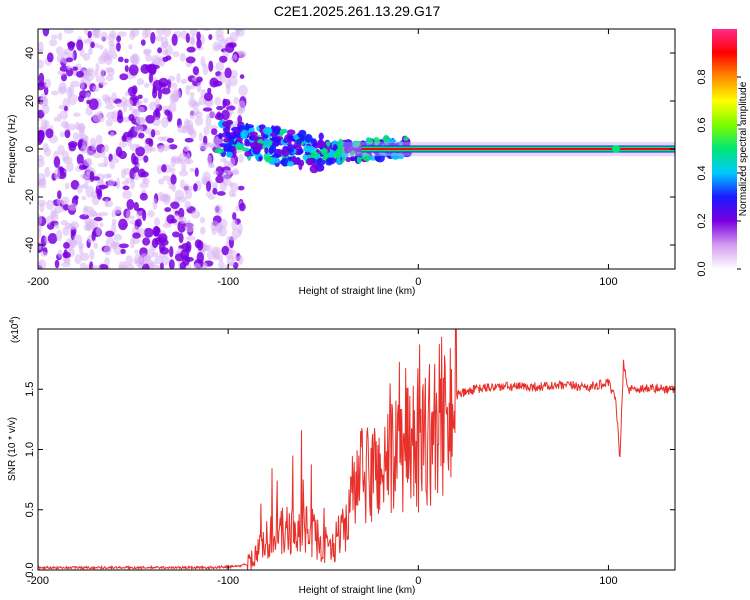  Describe the element at coordinates (30, 101) in the screenshot. I see `spectrogram-y-tick-label: 20` at that location.